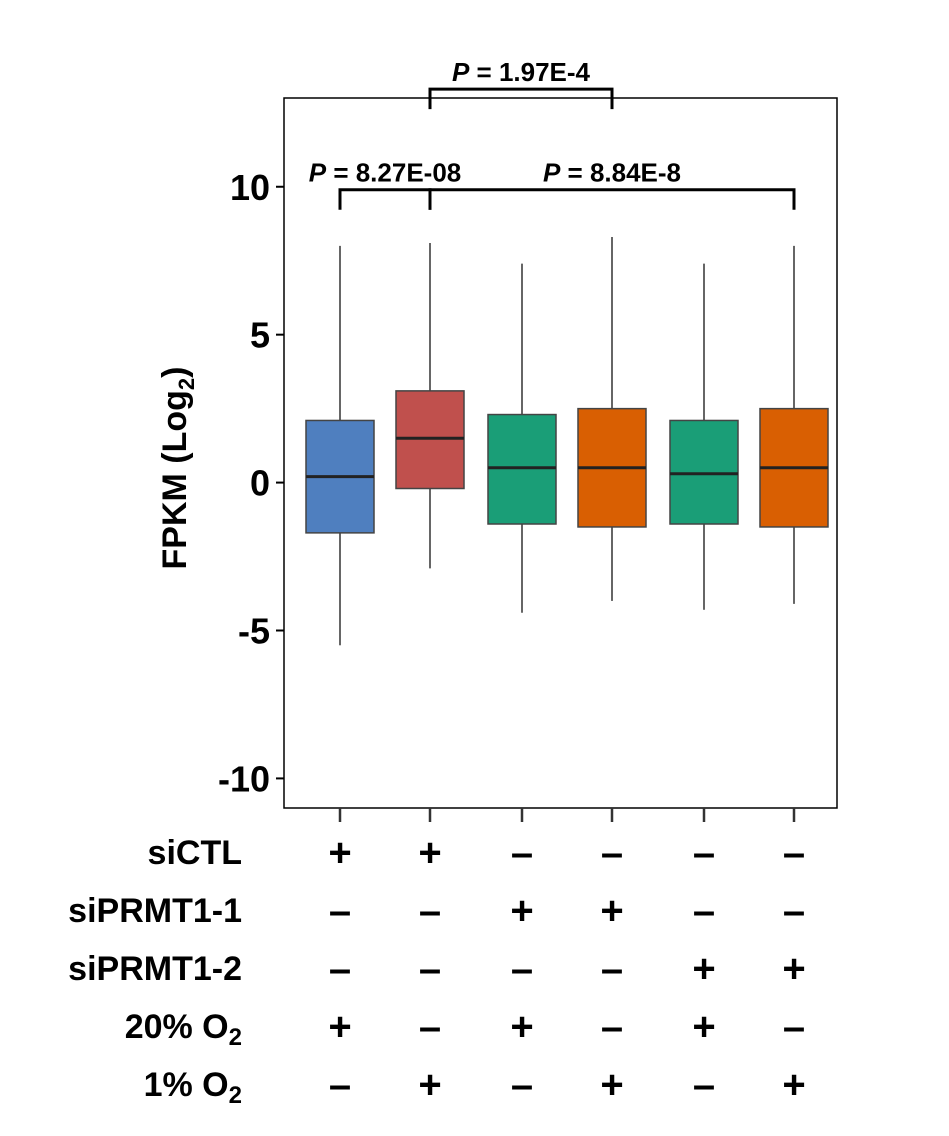 This screenshot has height=1136, width=949. I want to click on condition-row-label: 1% O2, so click(193, 1087).